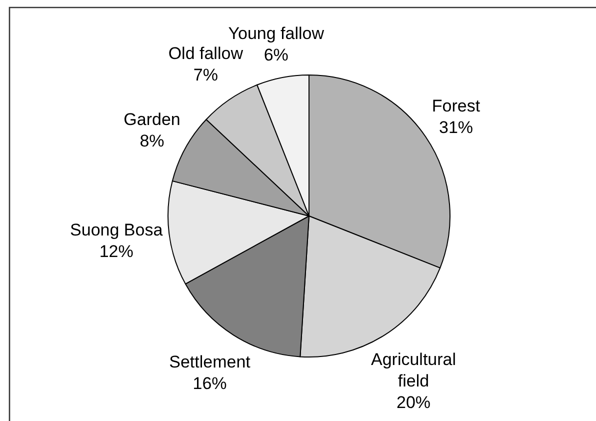 This screenshot has height=421, width=596. I want to click on slice-label: Forest, so click(456, 106).